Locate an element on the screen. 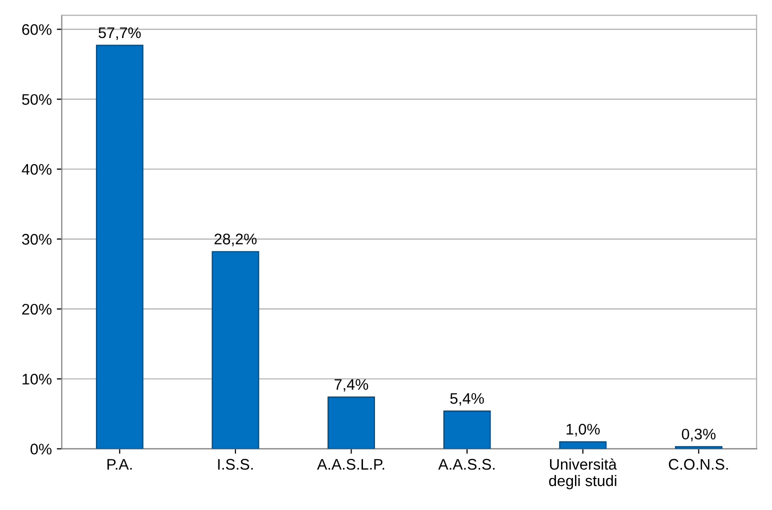 This screenshot has height=510, width=772. data-label: 0,3% is located at coordinates (699, 435).